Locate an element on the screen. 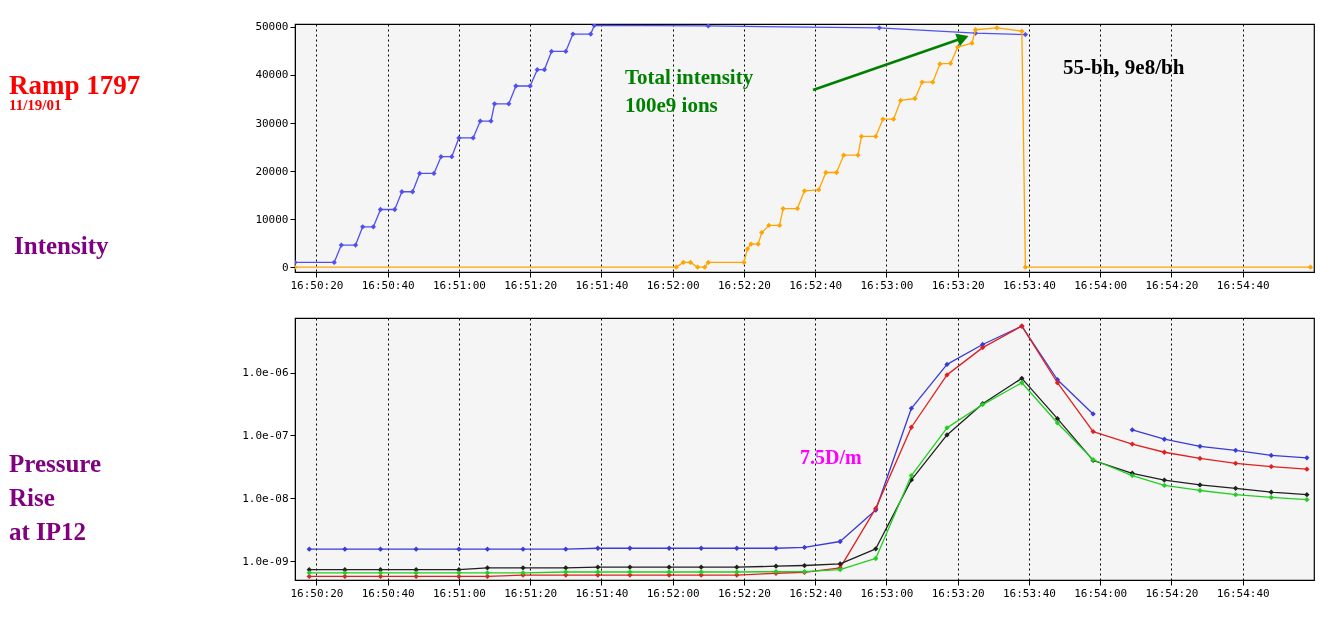  y-tick-label: 1.0e-06 is located at coordinates (265, 373).